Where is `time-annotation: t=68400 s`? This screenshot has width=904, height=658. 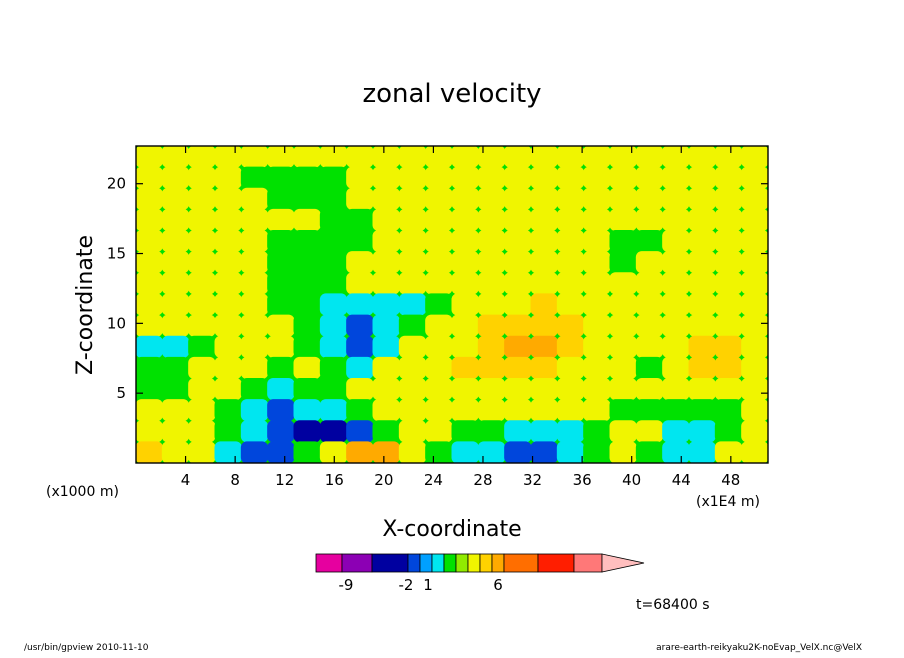 time-annotation: t=68400 s is located at coordinates (673, 605).